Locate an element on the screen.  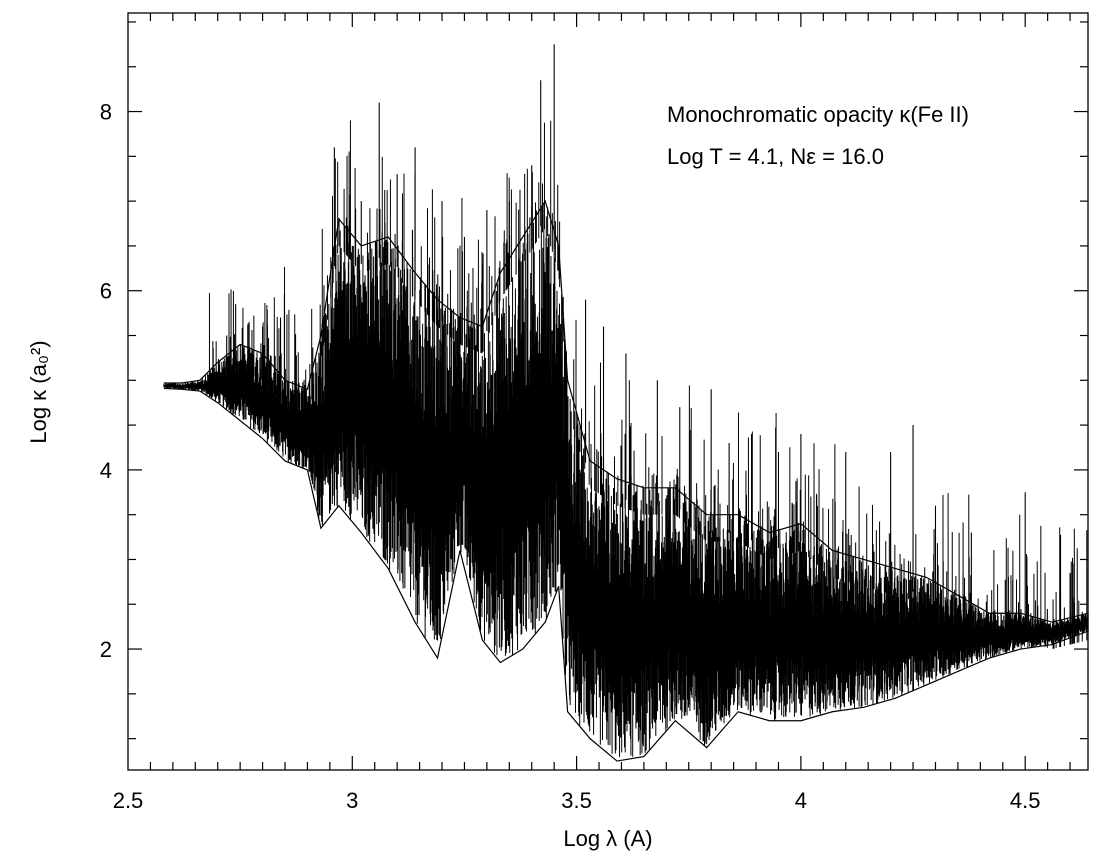
x-tick-label: 4.5 is located at coordinates (1025, 800).